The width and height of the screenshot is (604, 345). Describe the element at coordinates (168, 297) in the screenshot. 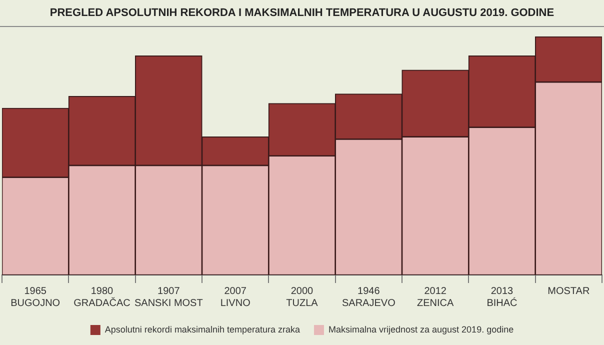

I see `x-tick-label: 1907 SANSKI MOST` at that location.